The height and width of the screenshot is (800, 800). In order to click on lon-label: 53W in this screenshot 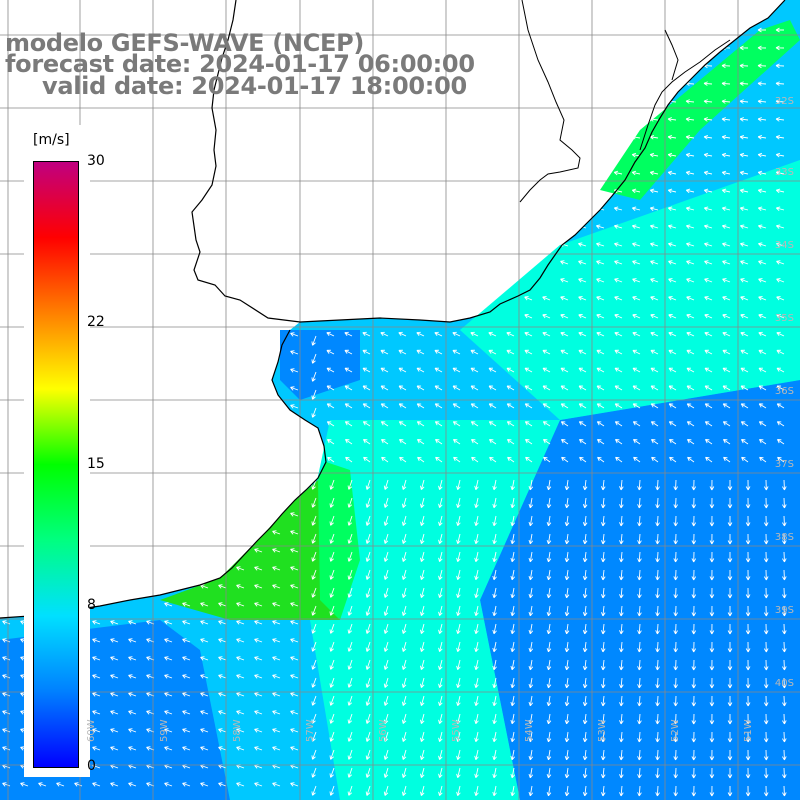, I will do `click(602, 730)`.